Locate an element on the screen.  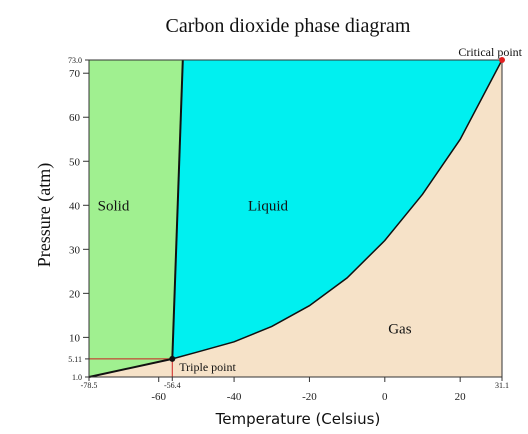
liquid-region-label: Liquid is located at coordinates (268, 206).